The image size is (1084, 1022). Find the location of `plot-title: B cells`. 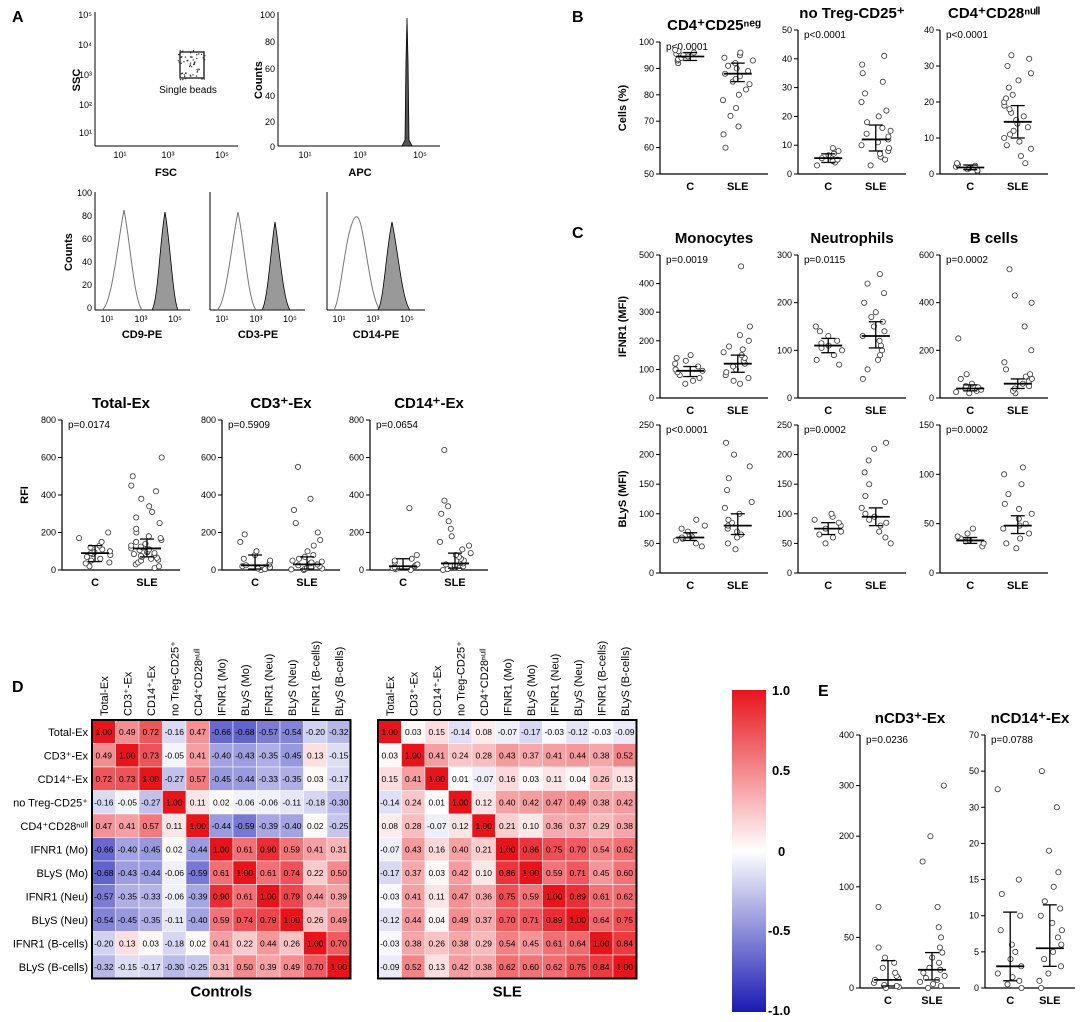

plot-title: B cells is located at coordinates (994, 238).